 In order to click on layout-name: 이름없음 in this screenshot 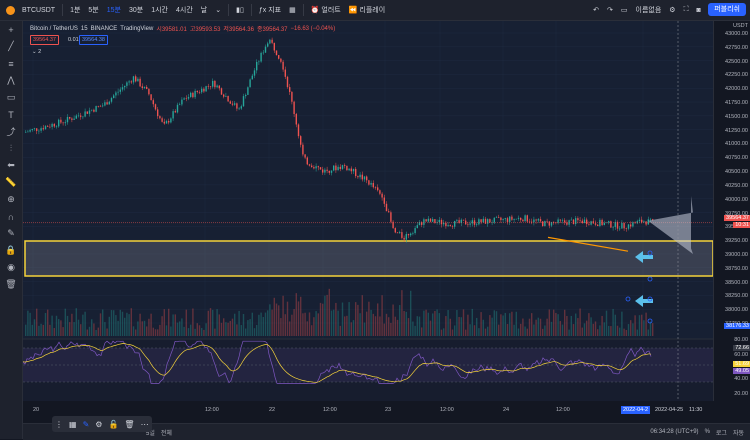, I will do `click(648, 10)`.